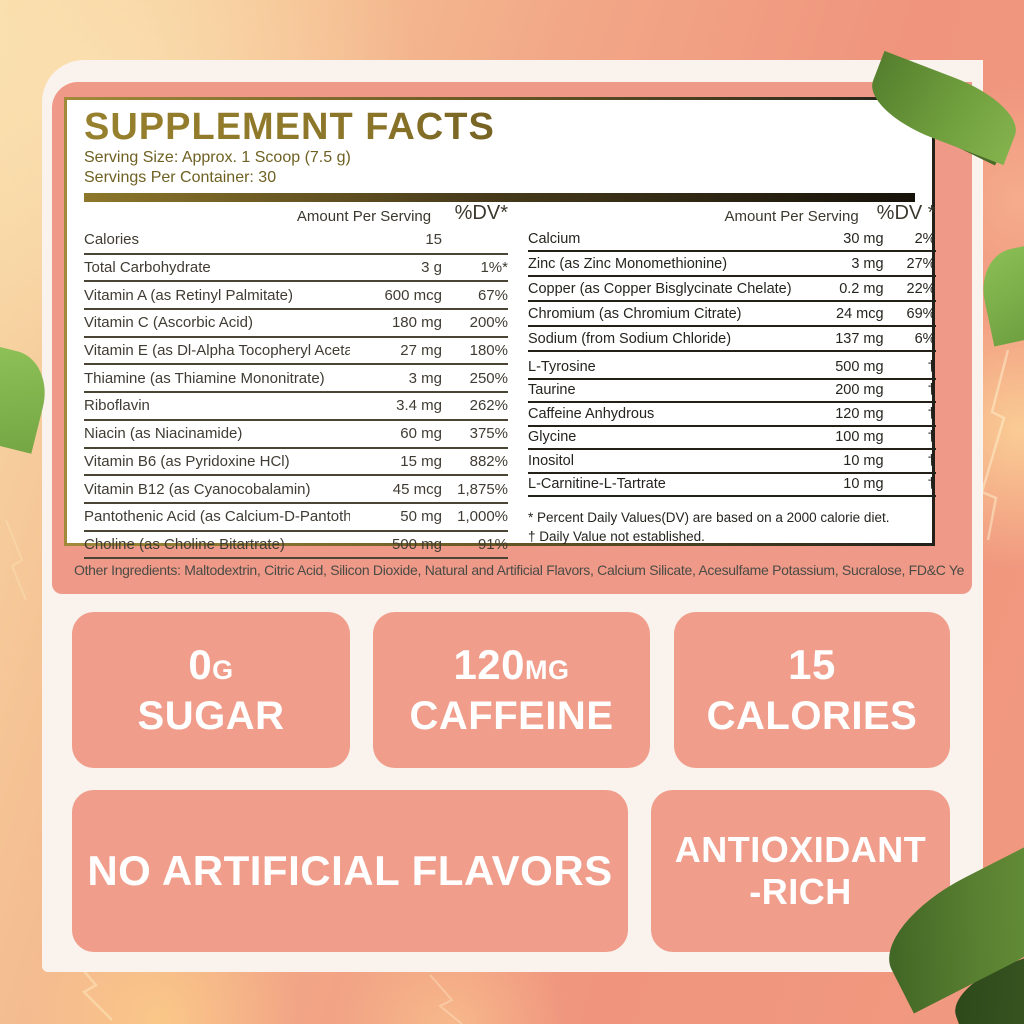 The image size is (1024, 1024). I want to click on badge-value: 0, so click(200, 664).